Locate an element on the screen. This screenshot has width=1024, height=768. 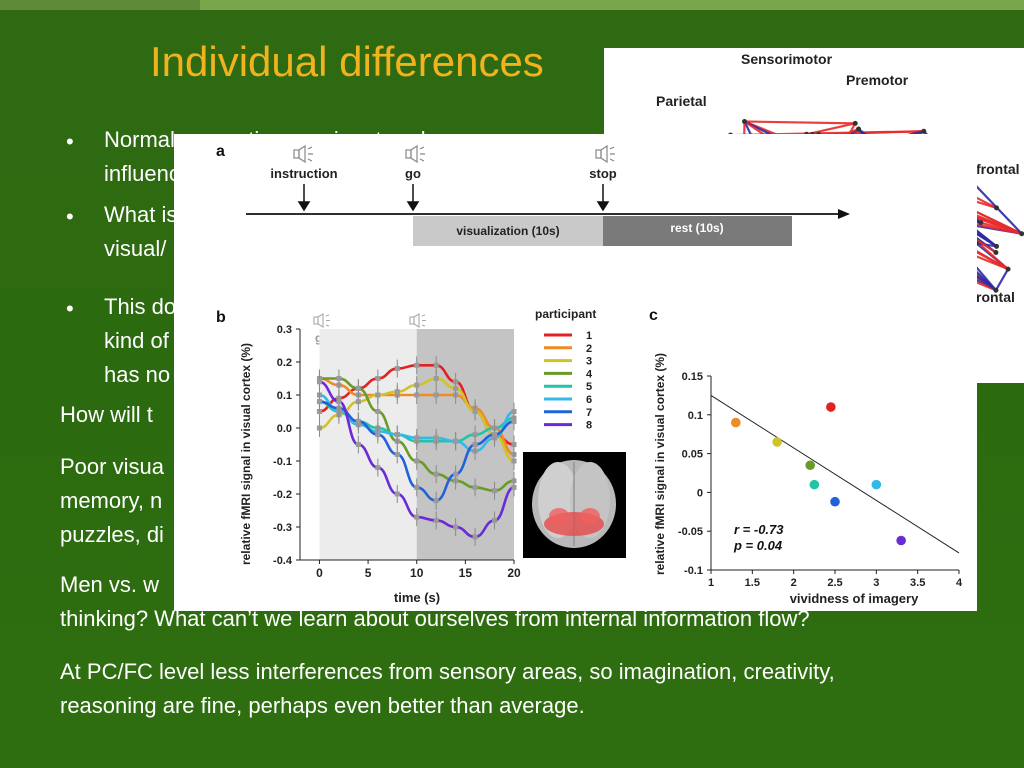
panel-c-x-tick-label: 3.5 is located at coordinates (917, 583).